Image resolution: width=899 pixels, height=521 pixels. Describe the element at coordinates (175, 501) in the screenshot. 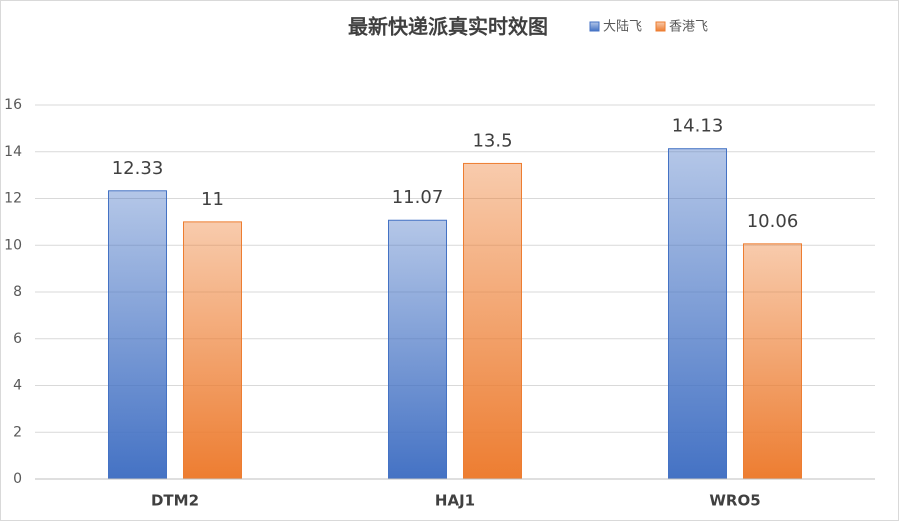

I see `x-tick-label: DTM2` at that location.